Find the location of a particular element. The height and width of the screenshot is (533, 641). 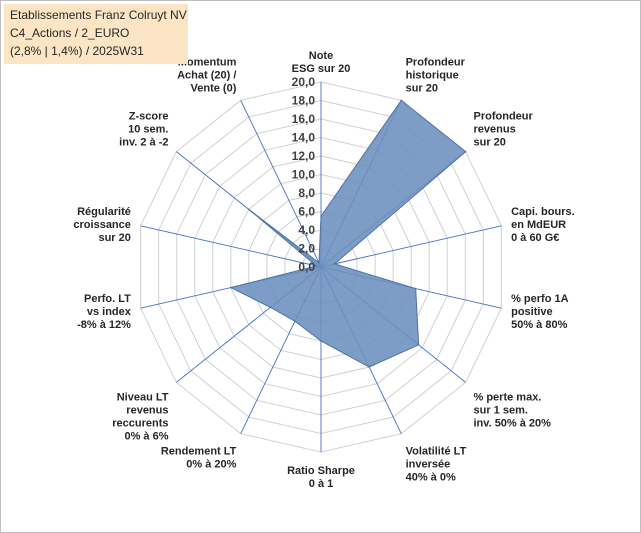

tick-label: 14,0 is located at coordinates (304, 138).